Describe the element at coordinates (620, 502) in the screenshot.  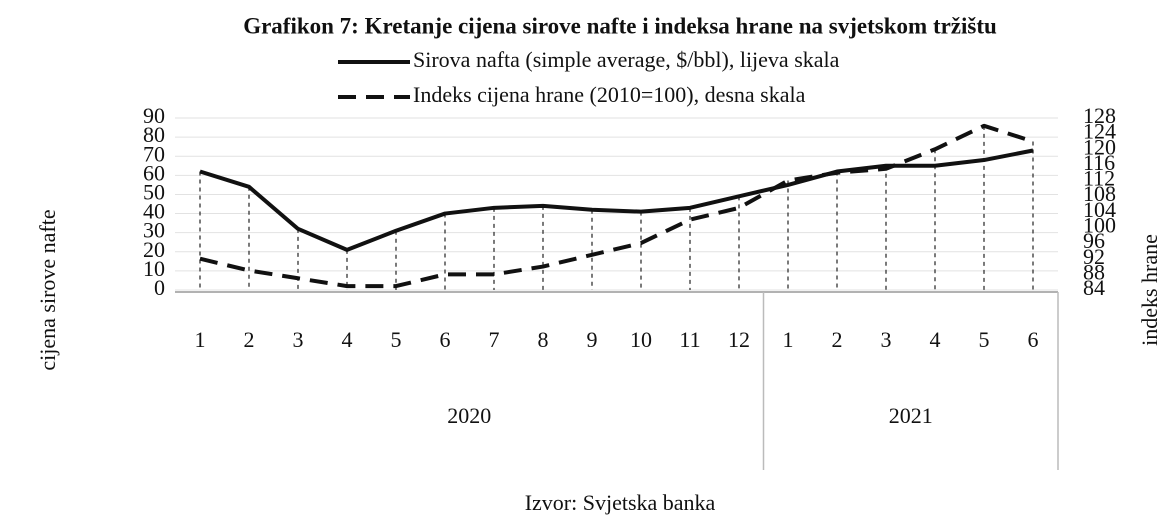
I see `source: Izvor: Svjetska banka` at that location.